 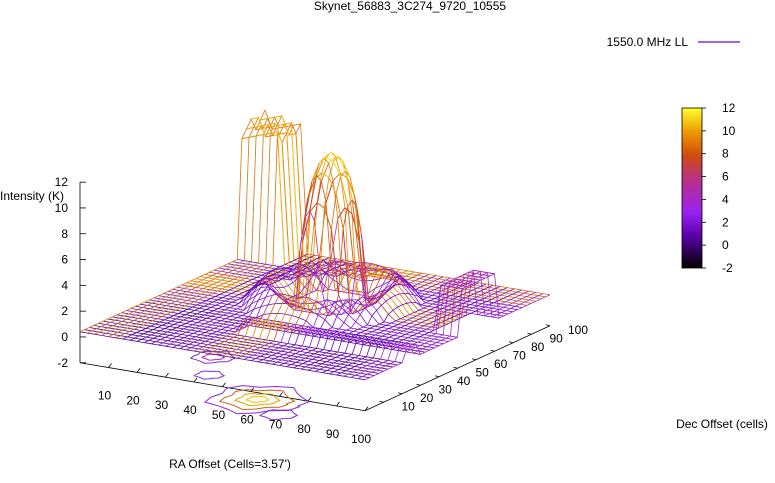 I want to click on x-tick-label: 90, so click(x=333, y=434).